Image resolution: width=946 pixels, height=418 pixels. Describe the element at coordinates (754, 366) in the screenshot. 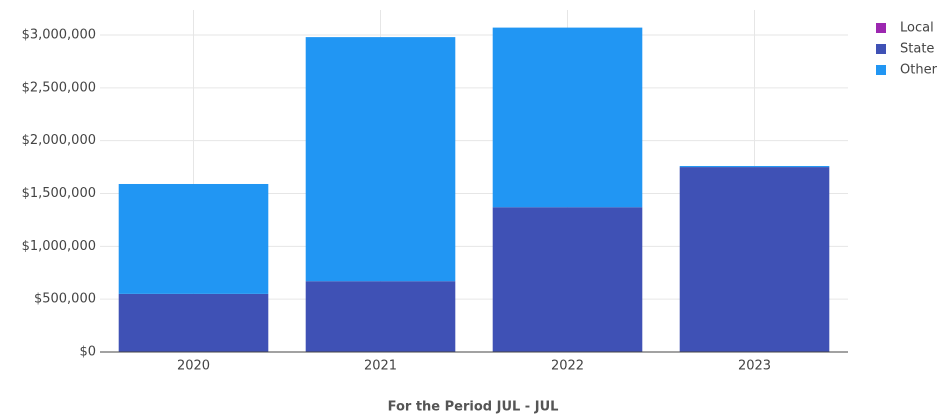

I see `x-tick-label: 2023` at that location.